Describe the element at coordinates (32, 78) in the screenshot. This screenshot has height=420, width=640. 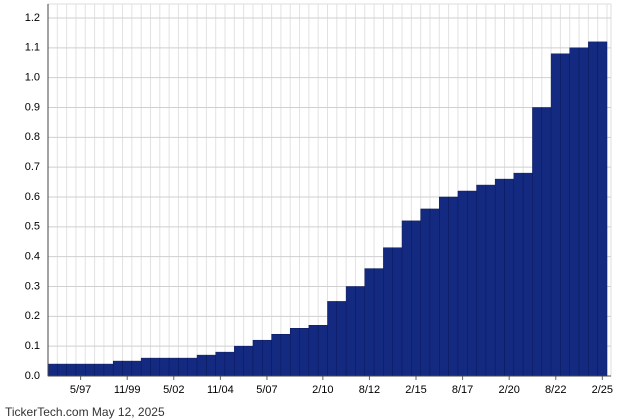
I see `y-tick-label: 1.0` at that location.